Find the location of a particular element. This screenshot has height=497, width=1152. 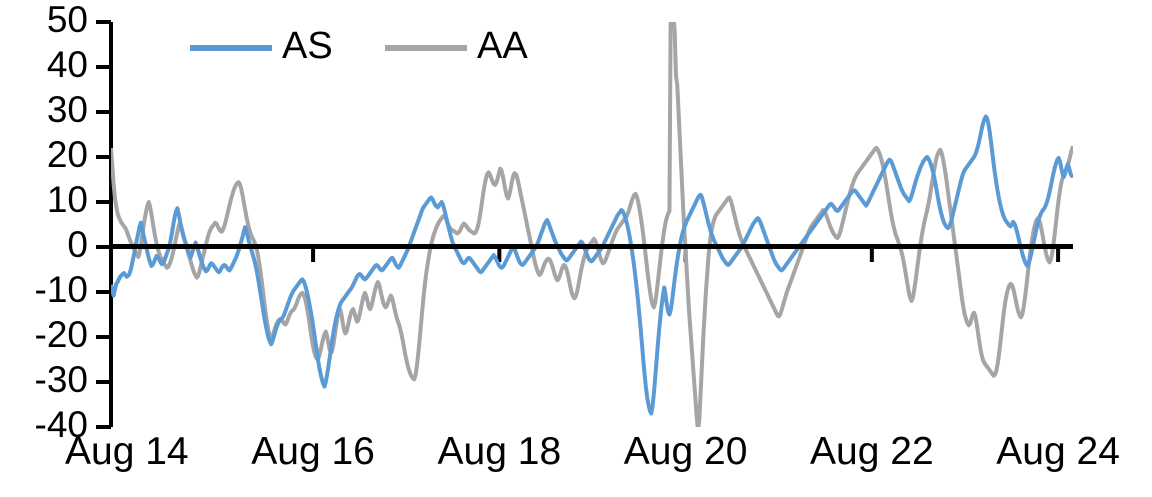

y-tick-label: -20 is located at coordinates (61, 334).